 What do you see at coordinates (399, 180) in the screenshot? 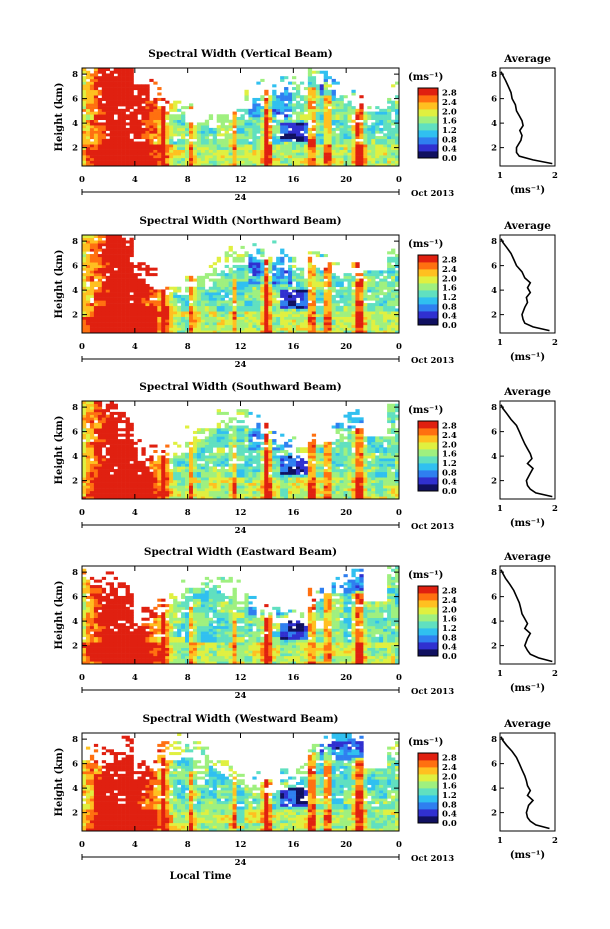
I see `x-tick-label: 0` at bounding box center [399, 180].